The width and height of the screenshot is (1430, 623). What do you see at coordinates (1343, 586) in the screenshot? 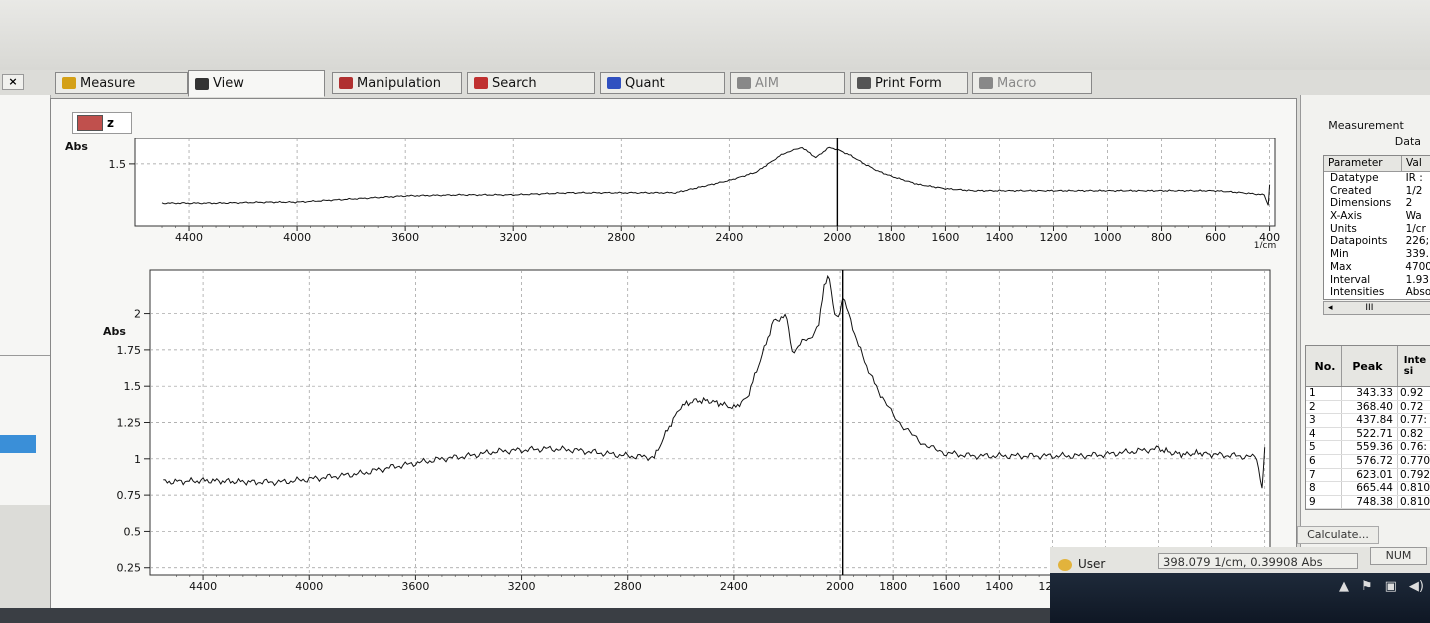
I see `show-hidden-icons-icon: ▲` at bounding box center [1343, 586].